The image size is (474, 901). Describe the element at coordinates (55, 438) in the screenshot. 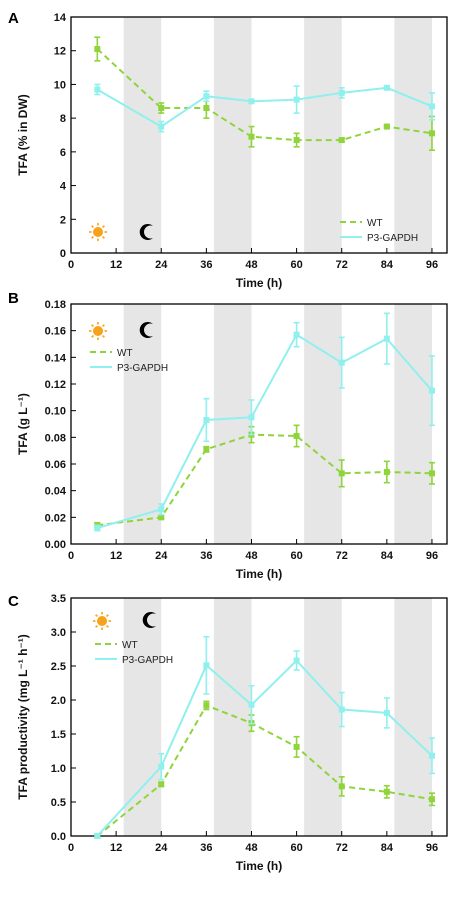

I see `y-tick-label: 0.08` at that location.